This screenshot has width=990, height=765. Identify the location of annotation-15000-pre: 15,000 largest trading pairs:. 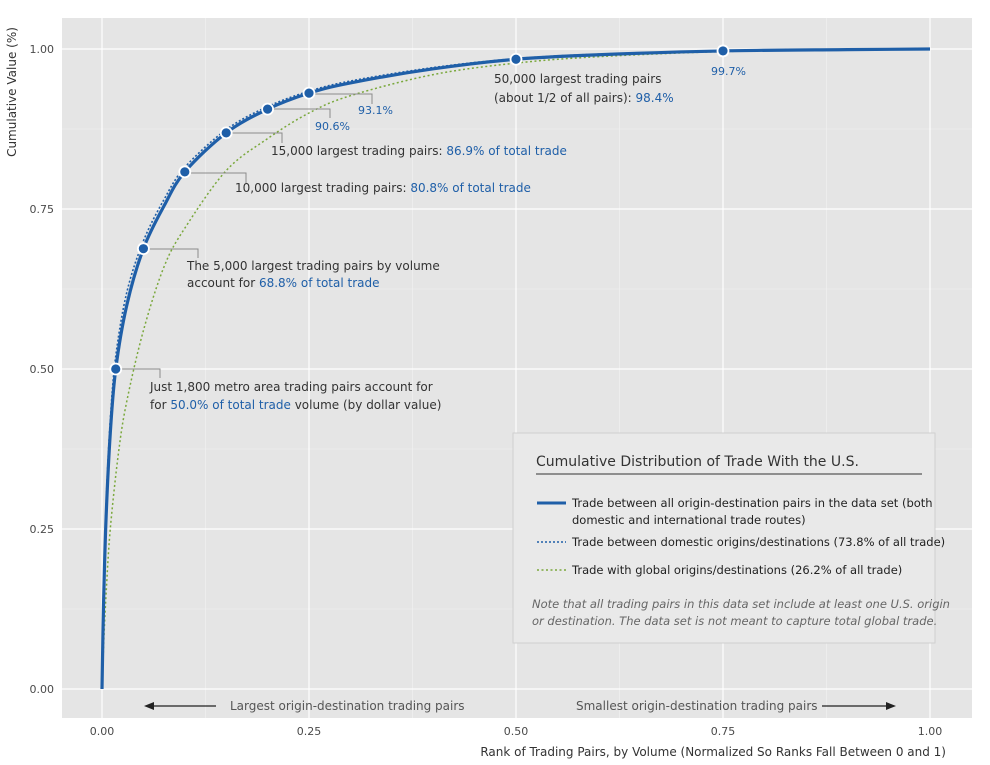
(358, 151).